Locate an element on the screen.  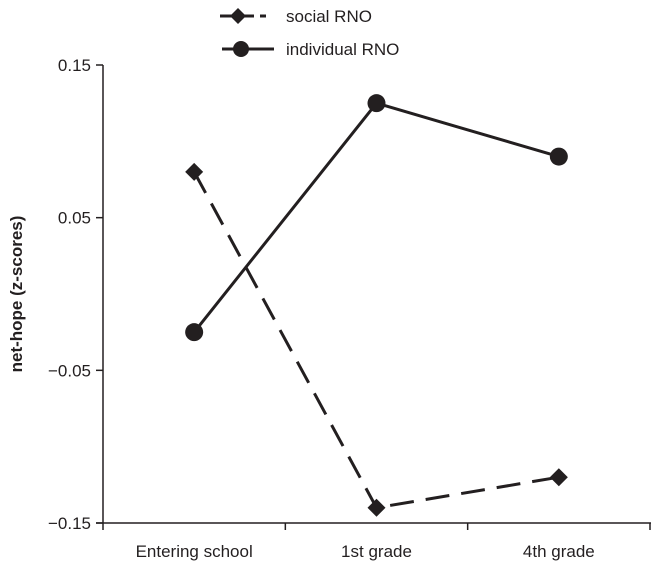
x-tick-label: 1st grade is located at coordinates (376, 551).